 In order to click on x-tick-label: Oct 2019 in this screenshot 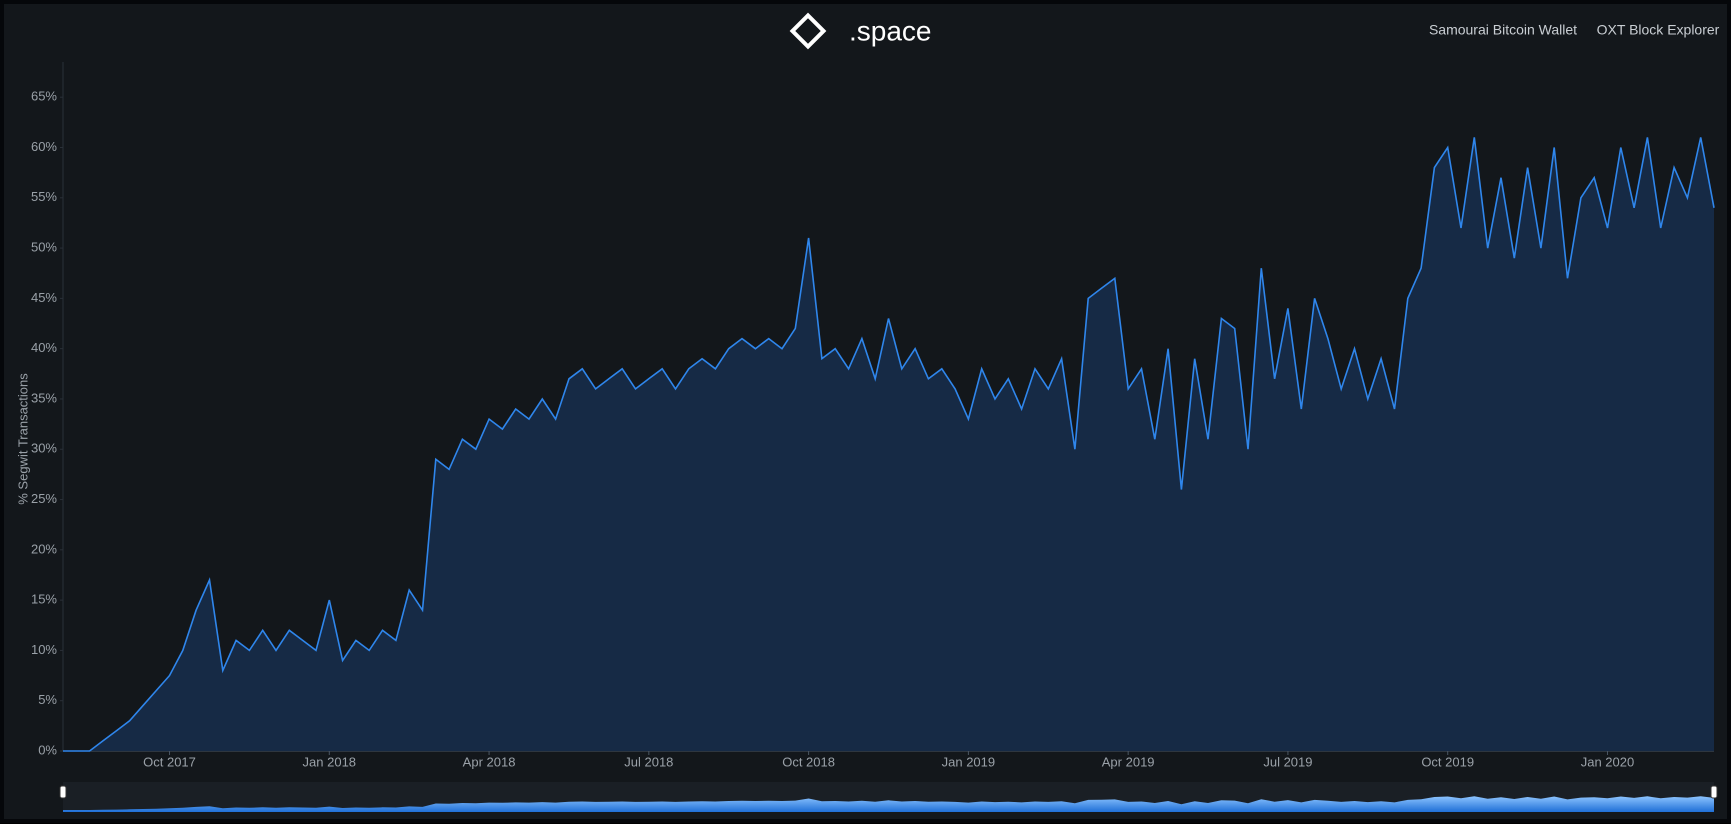, I will do `click(1447, 761)`.